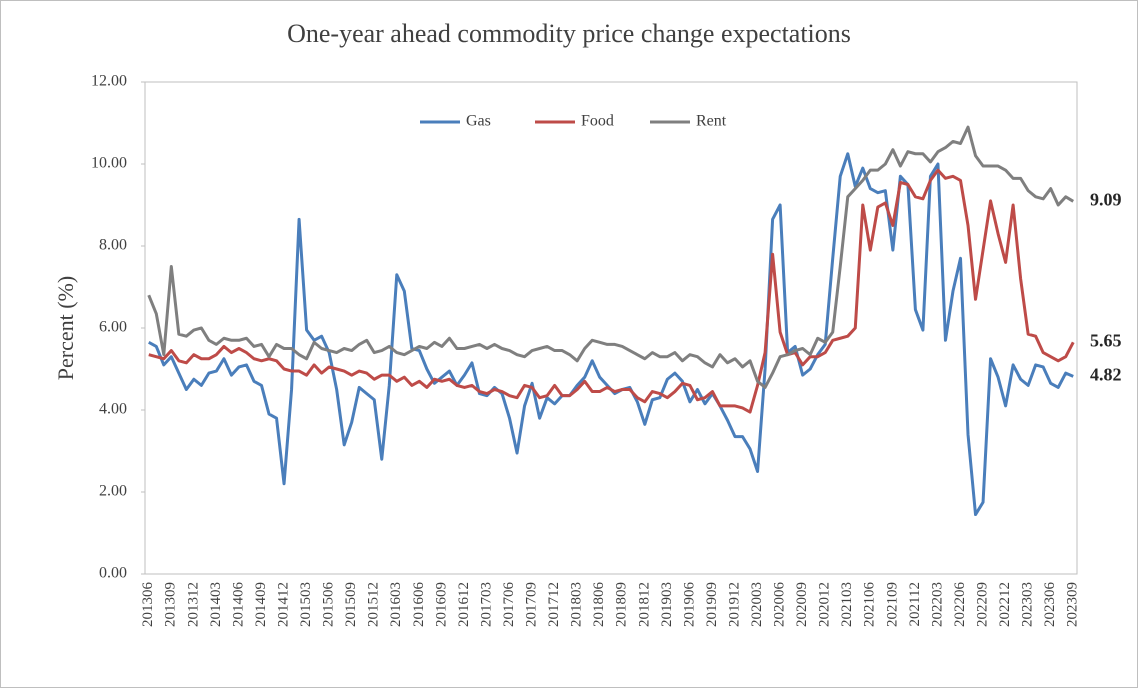 This screenshot has height=688, width=1138. I want to click on x-tick-label: 202103, so click(847, 604).